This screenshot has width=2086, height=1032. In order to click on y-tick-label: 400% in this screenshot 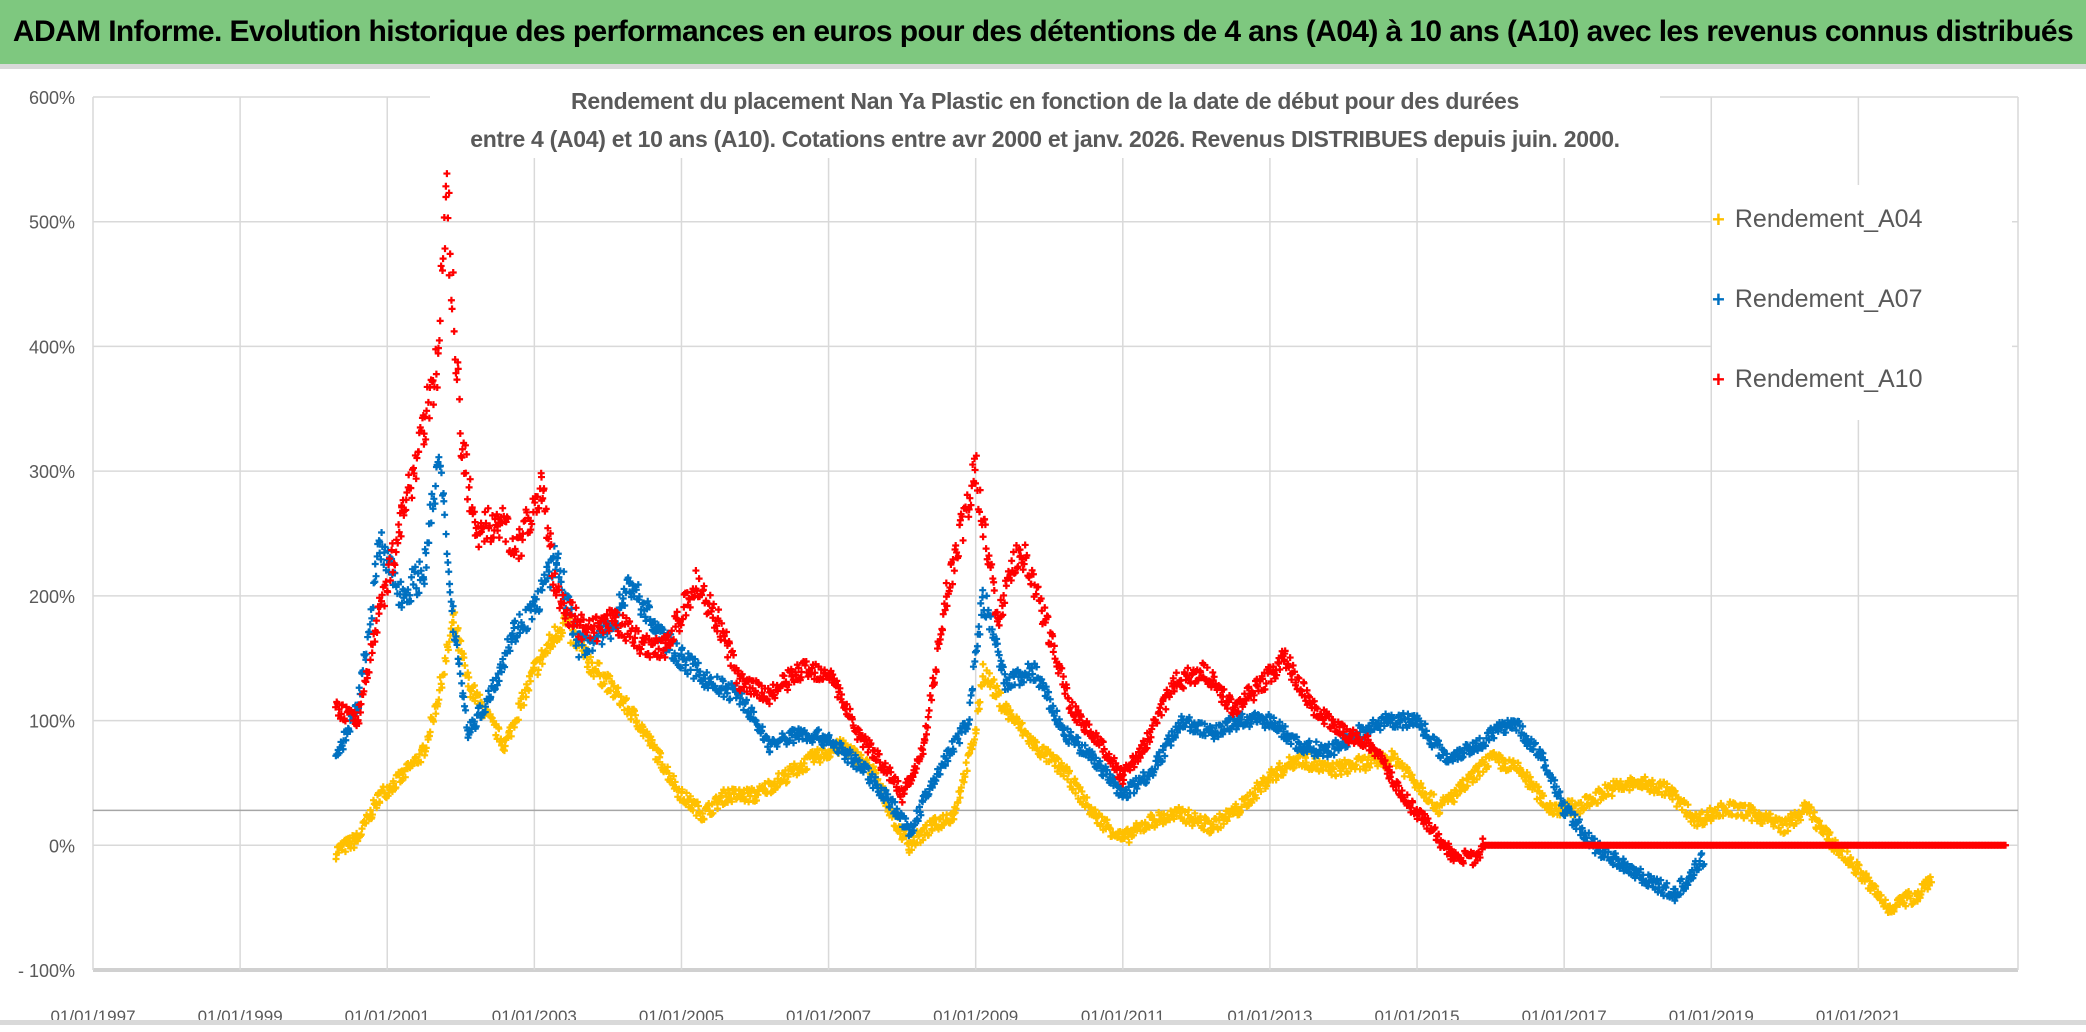, I will do `click(52, 347)`.